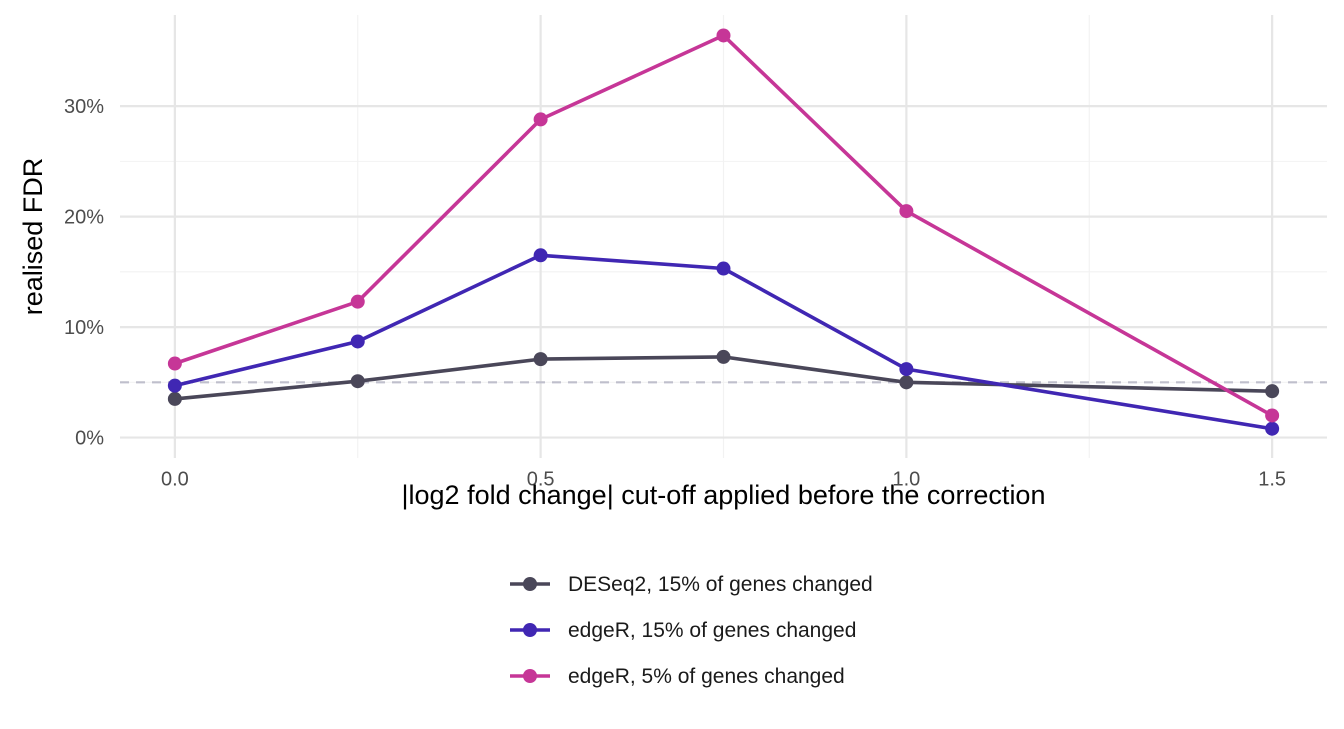 Image resolution: width=1344 pixels, height=729 pixels. What do you see at coordinates (1272, 480) in the screenshot?
I see `x-tick-label: 1.5` at bounding box center [1272, 480].